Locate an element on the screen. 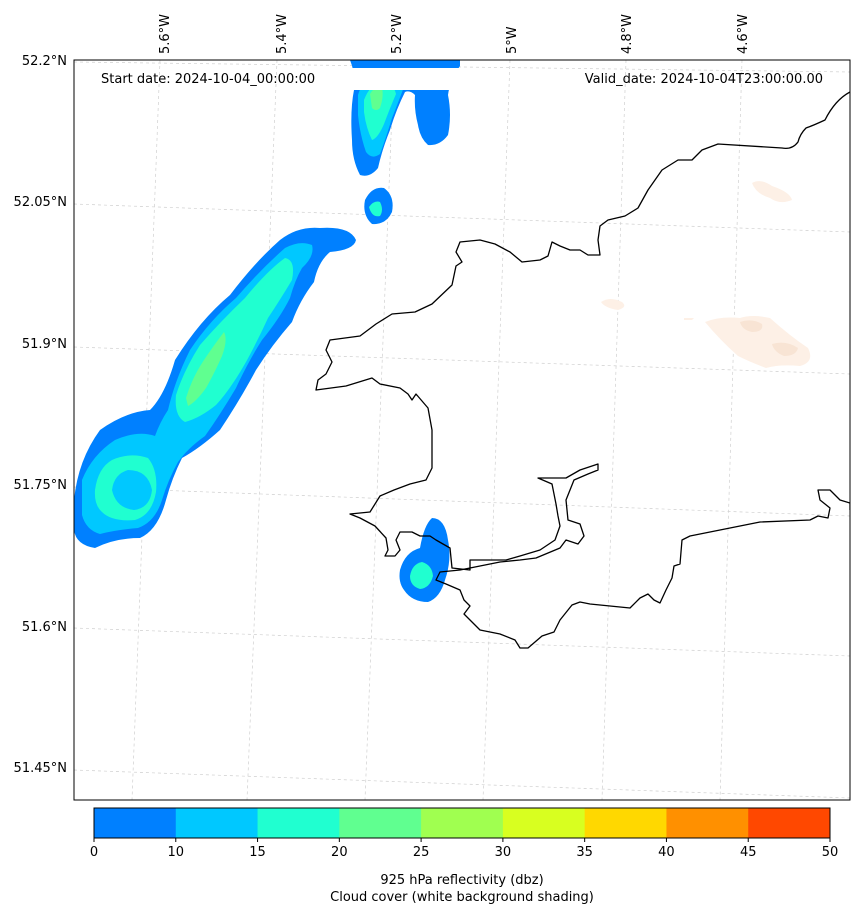  lon-tick-label: 5.4°W is located at coordinates (282, 34).